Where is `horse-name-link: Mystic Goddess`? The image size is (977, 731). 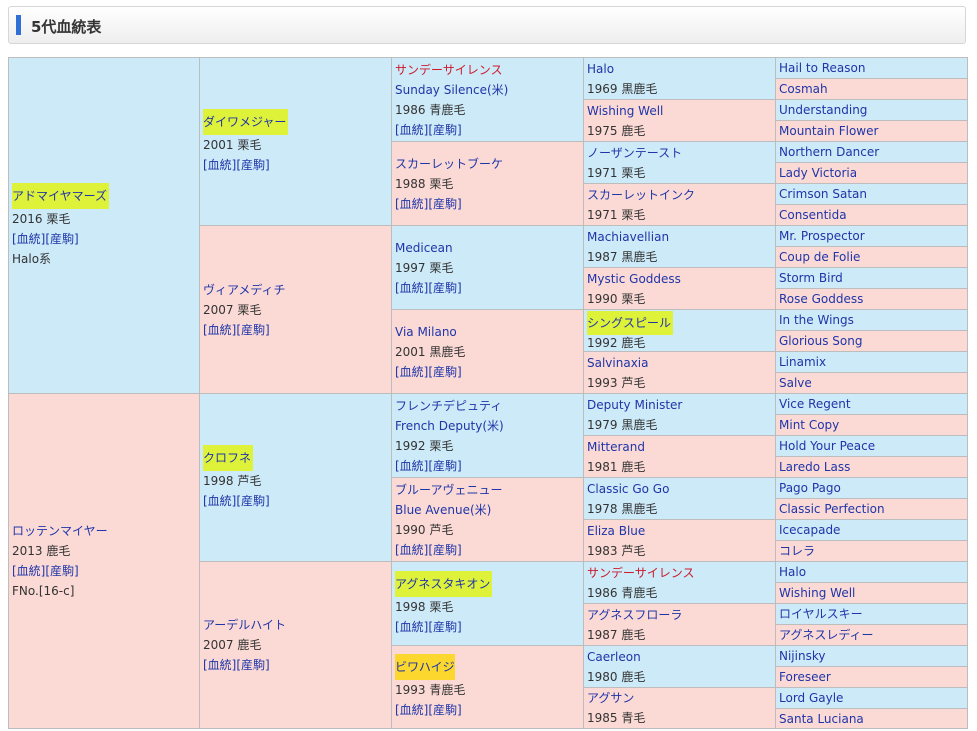
horse-name-link: Mystic Goddess is located at coordinates (634, 278).